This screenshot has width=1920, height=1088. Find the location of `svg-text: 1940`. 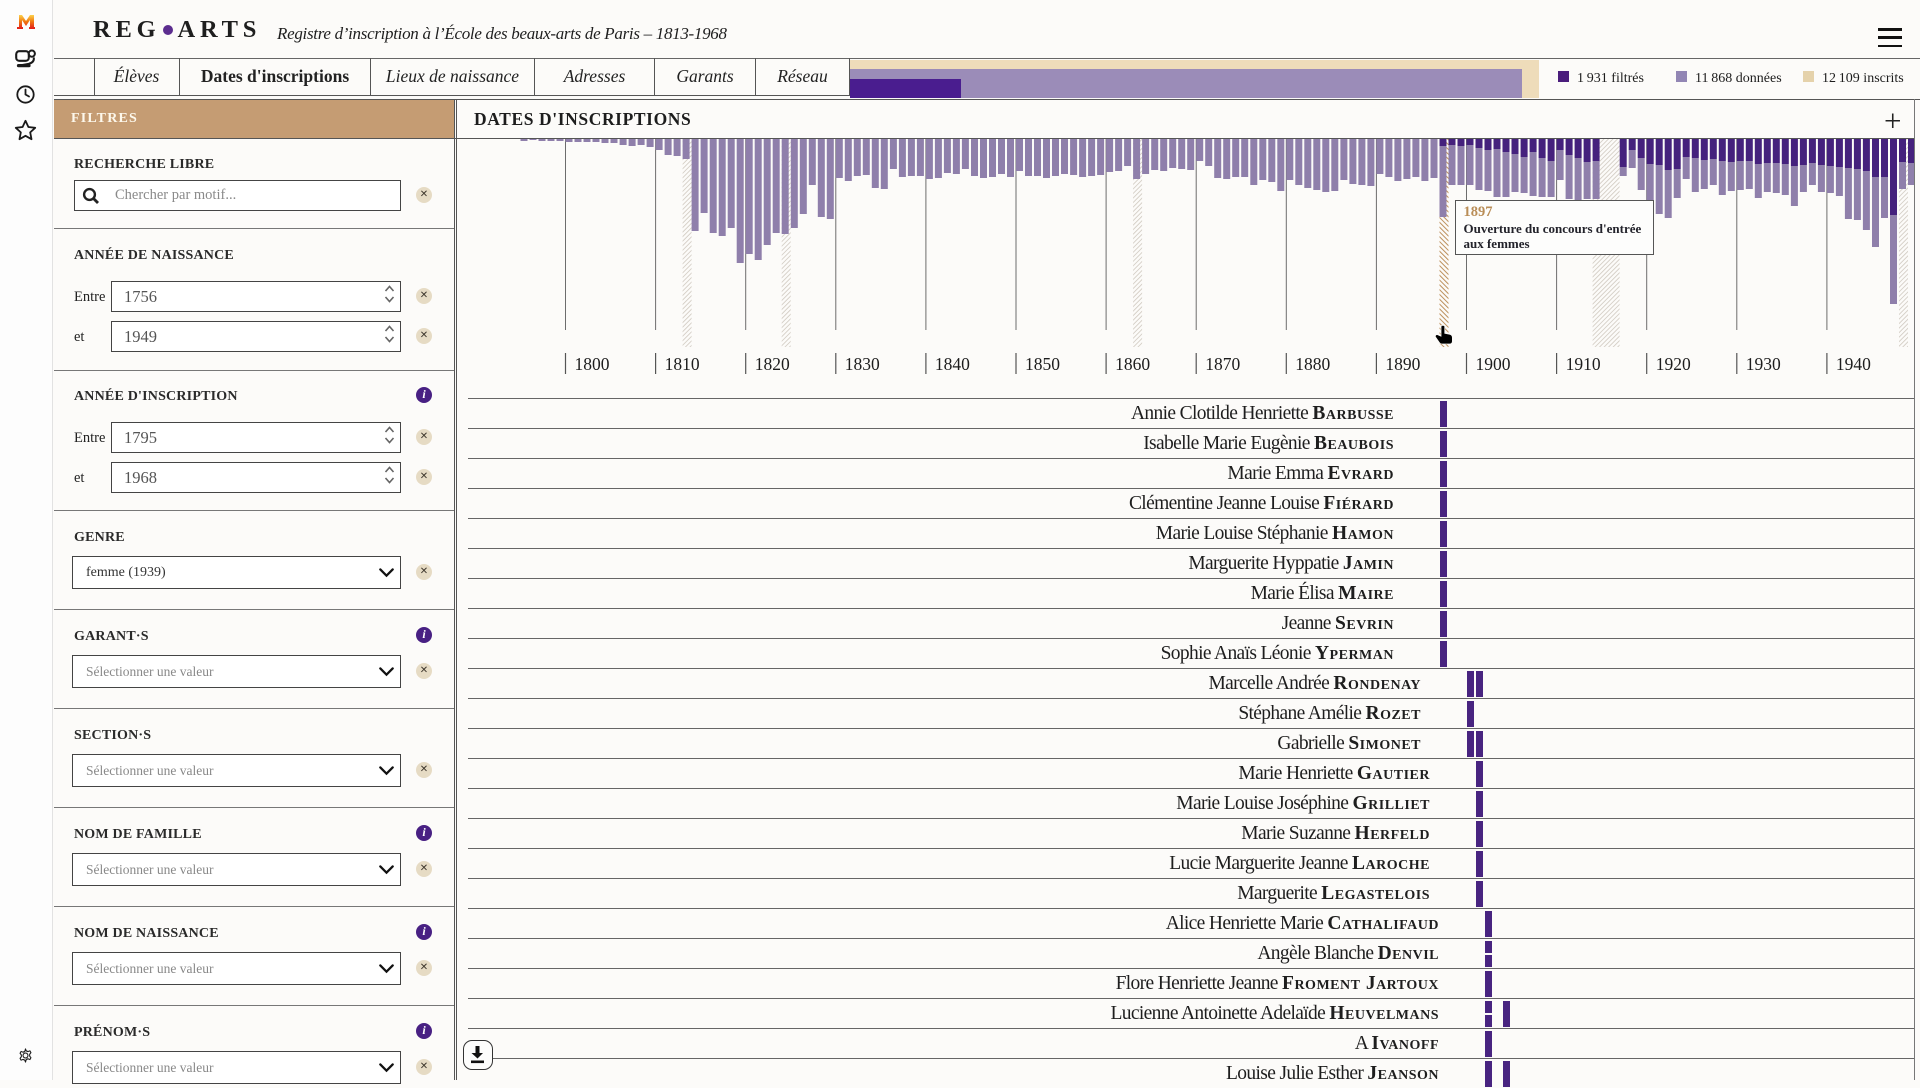

svg-text: 1940 is located at coordinates (1853, 364).